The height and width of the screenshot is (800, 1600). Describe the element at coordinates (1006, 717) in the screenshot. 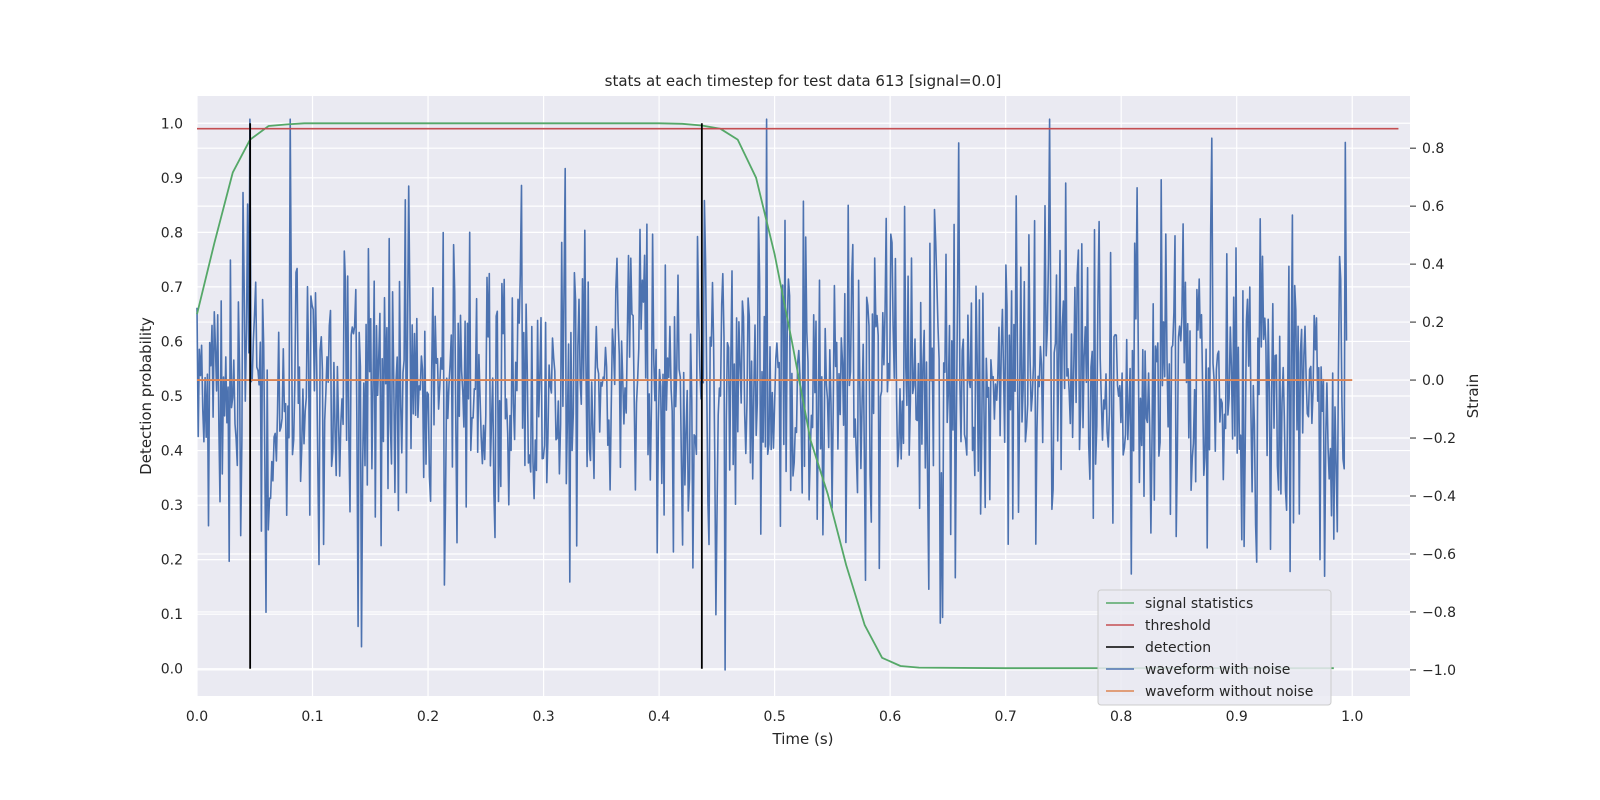

I see `x-tick-label: 0.7` at that location.